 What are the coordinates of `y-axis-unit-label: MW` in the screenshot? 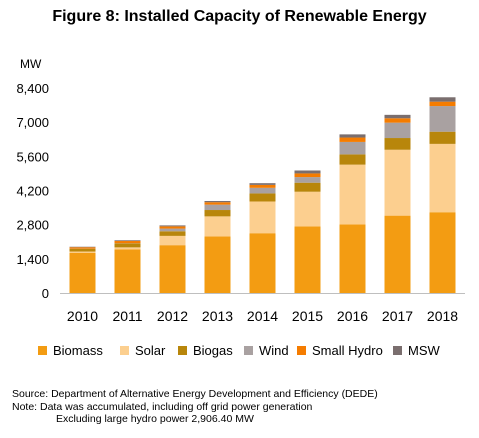 It's located at (31, 64).